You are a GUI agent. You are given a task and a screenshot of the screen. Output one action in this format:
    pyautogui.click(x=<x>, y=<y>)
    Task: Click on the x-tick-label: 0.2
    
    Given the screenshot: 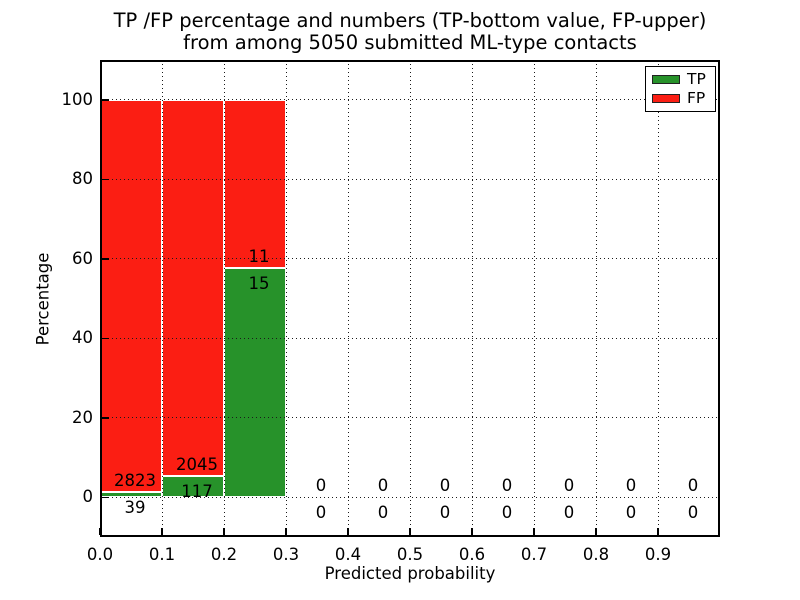 What is the action you would take?
    pyautogui.click(x=224, y=554)
    